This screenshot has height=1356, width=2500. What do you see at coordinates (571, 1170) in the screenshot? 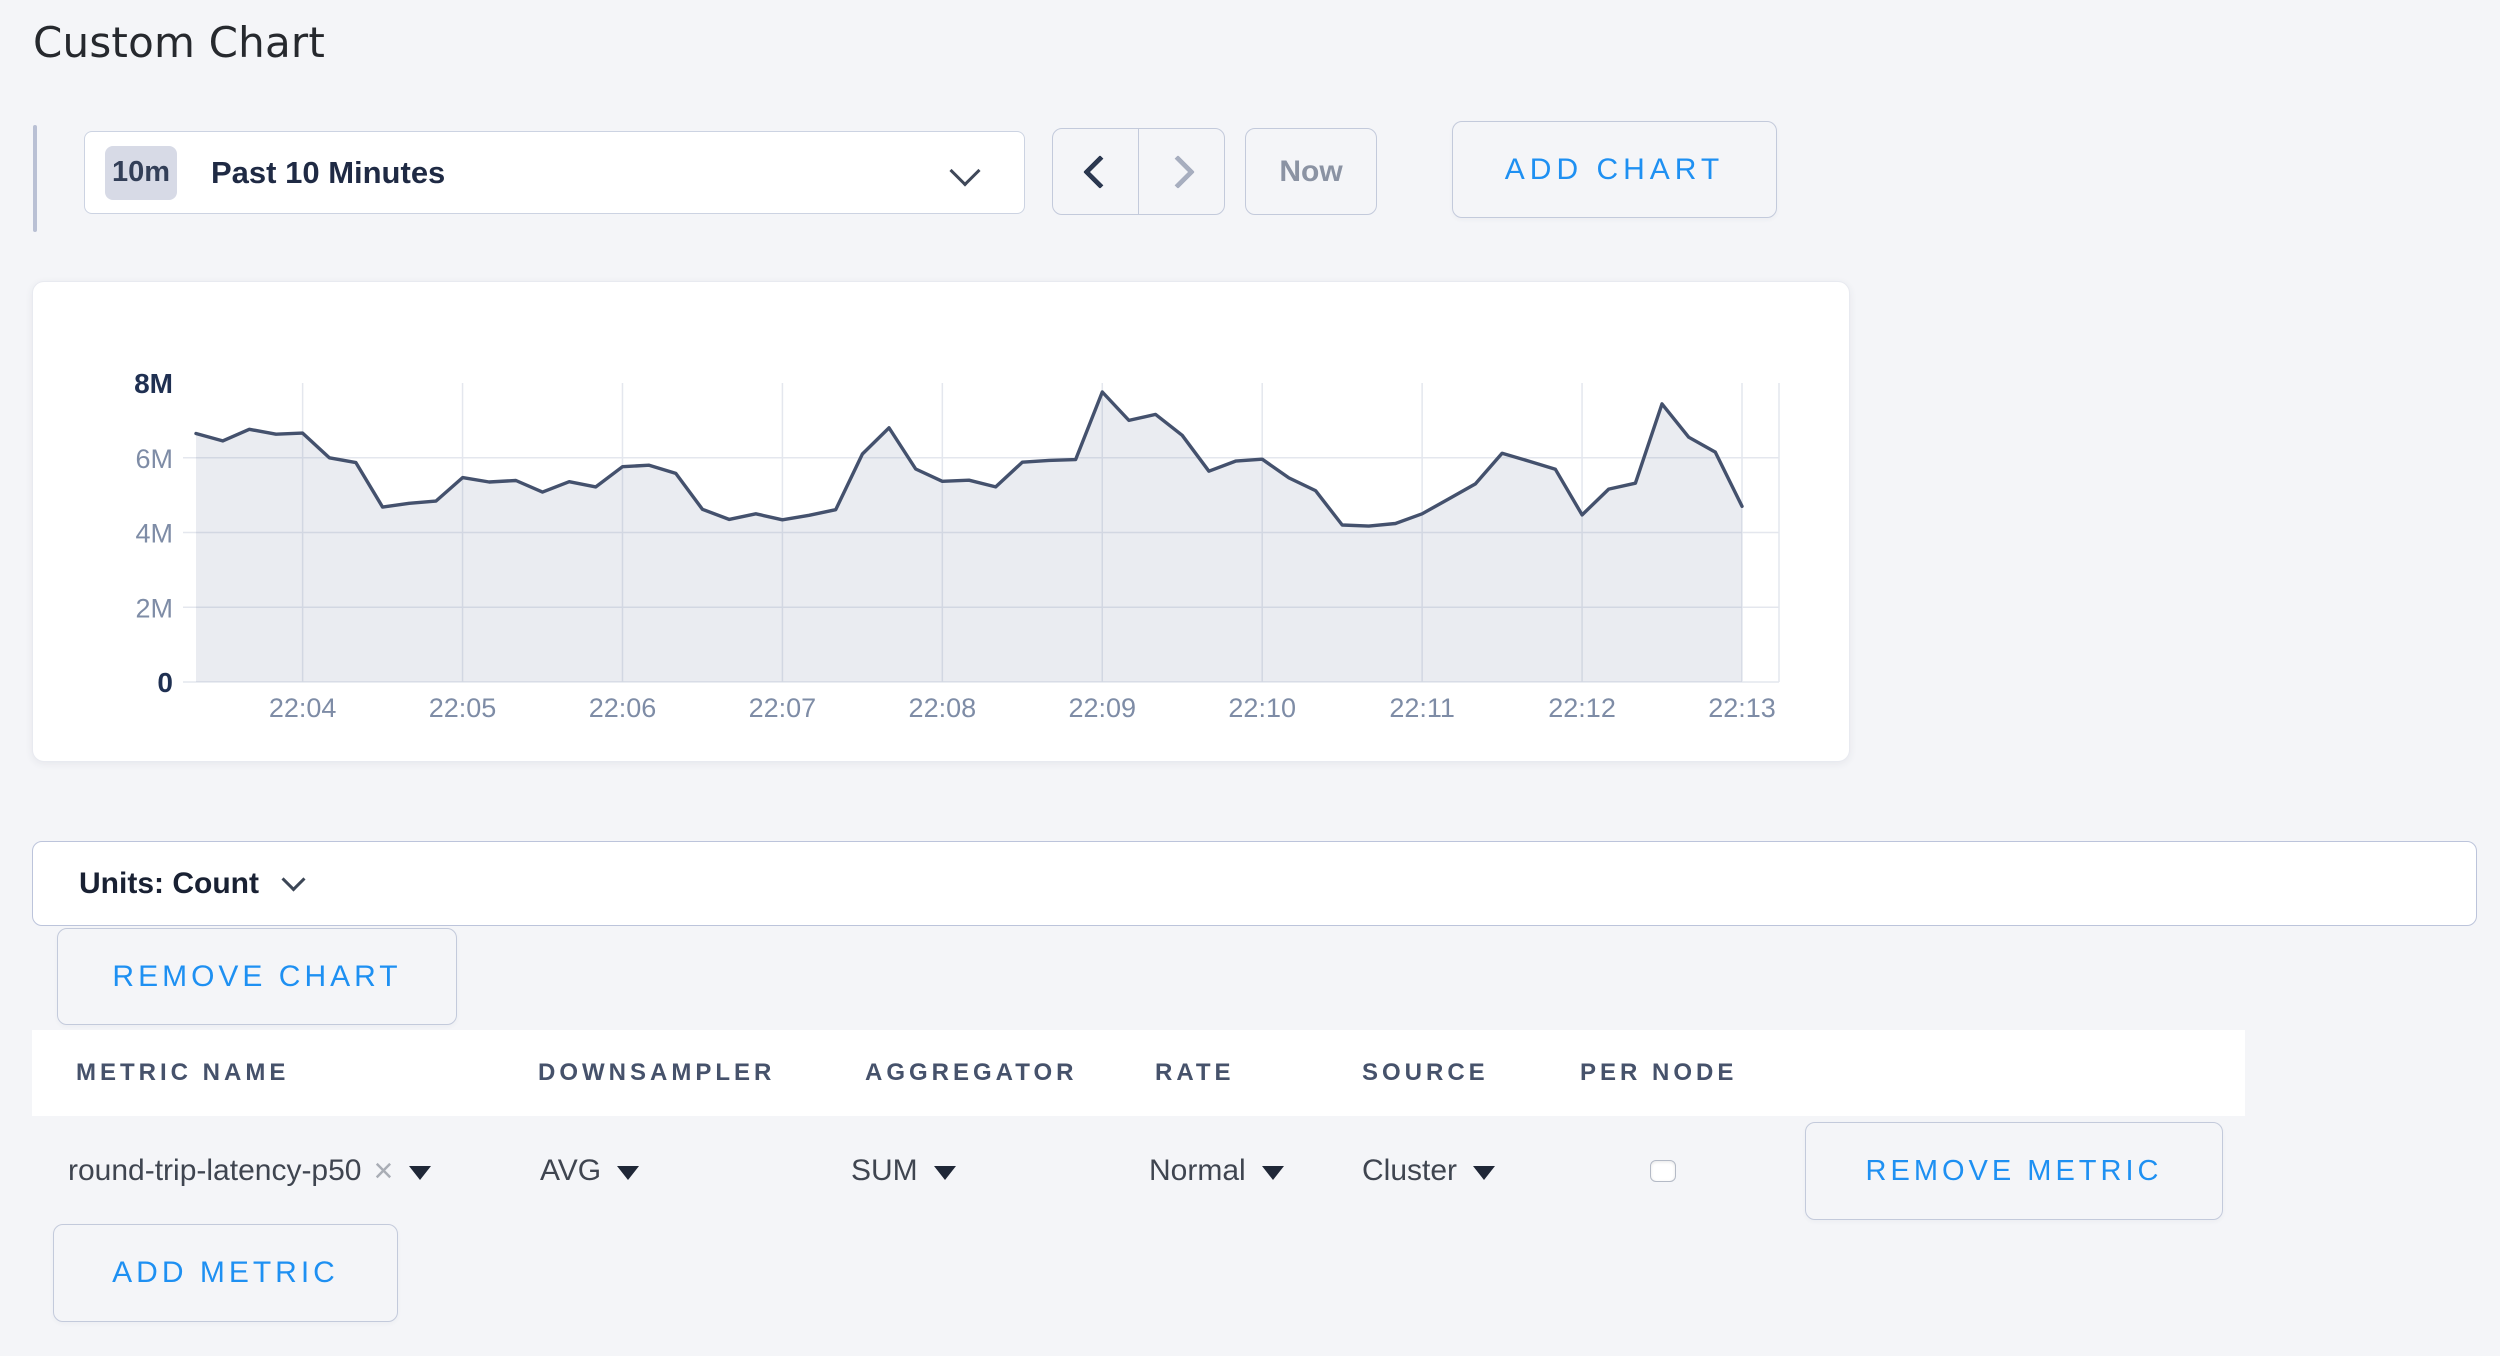
I see `downsampler-value: AVG` at bounding box center [571, 1170].